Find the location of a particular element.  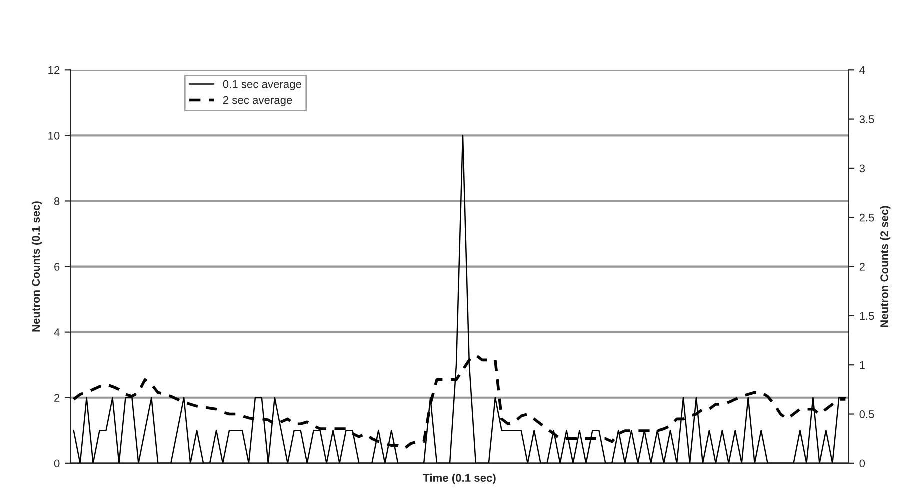

y-tick-label: 0 is located at coordinates (57, 464).